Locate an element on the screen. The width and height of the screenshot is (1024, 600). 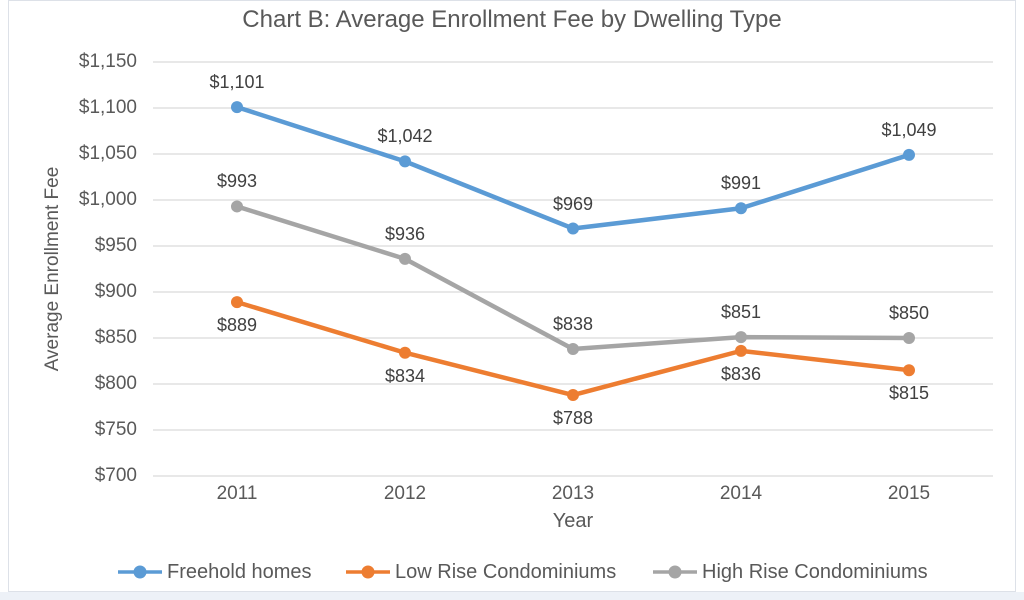
data-point-label: $1,049 is located at coordinates (909, 129).